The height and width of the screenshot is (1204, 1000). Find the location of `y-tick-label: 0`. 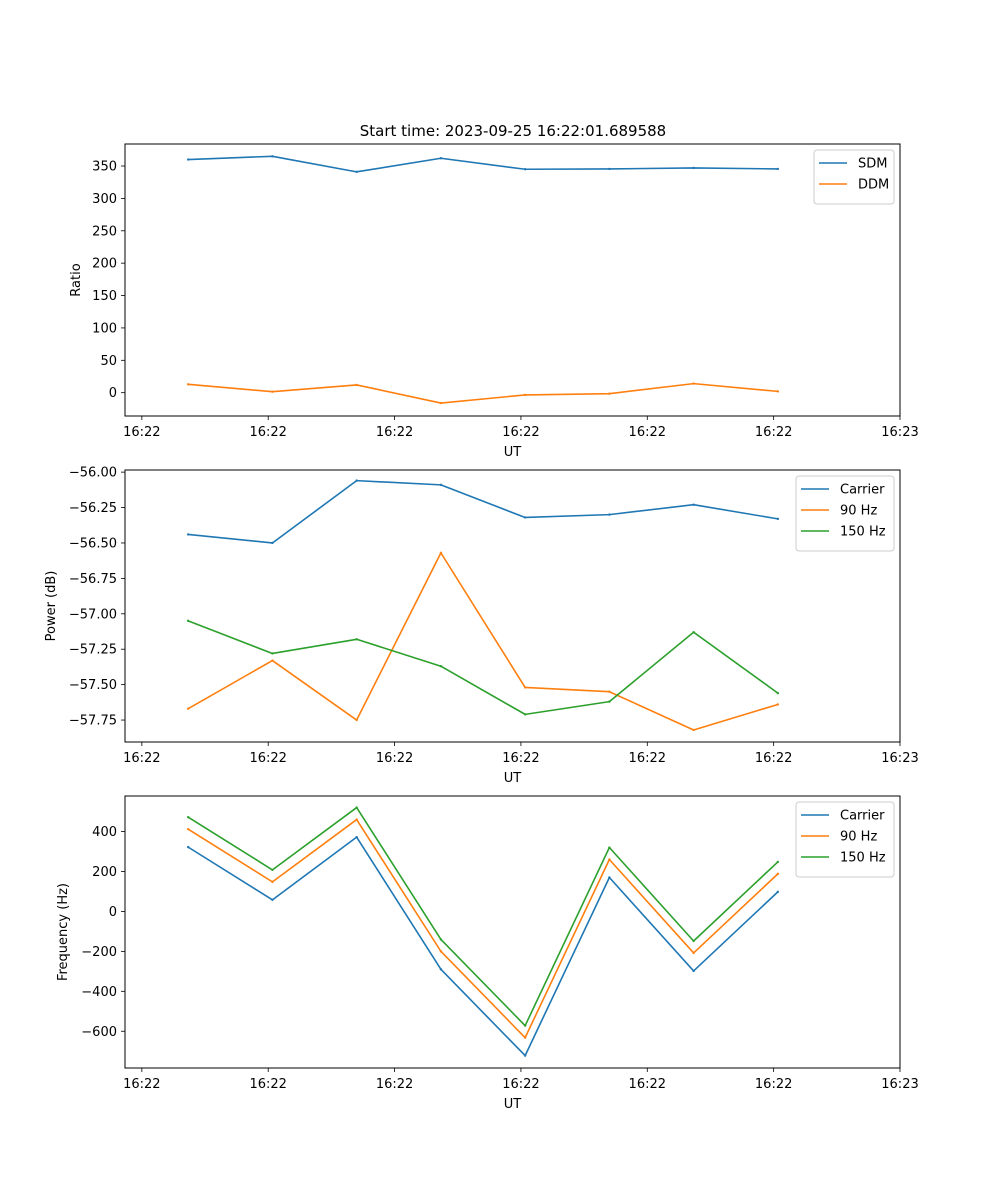

y-tick-label: 0 is located at coordinates (113, 393).